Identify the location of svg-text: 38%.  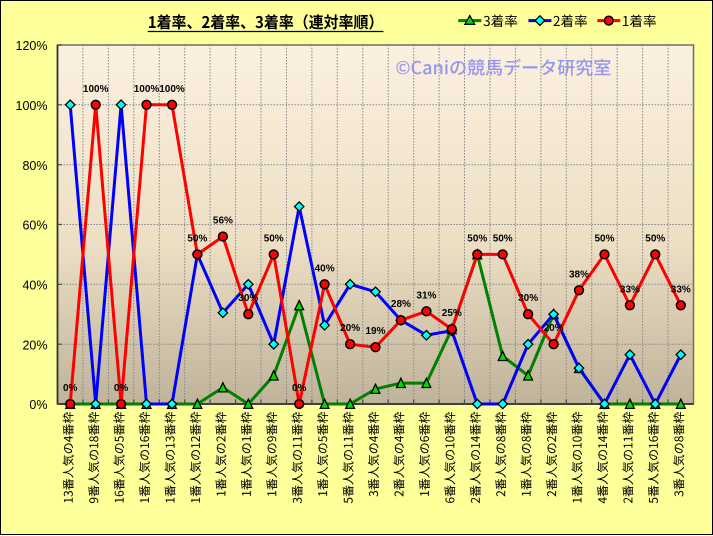
(579, 274).